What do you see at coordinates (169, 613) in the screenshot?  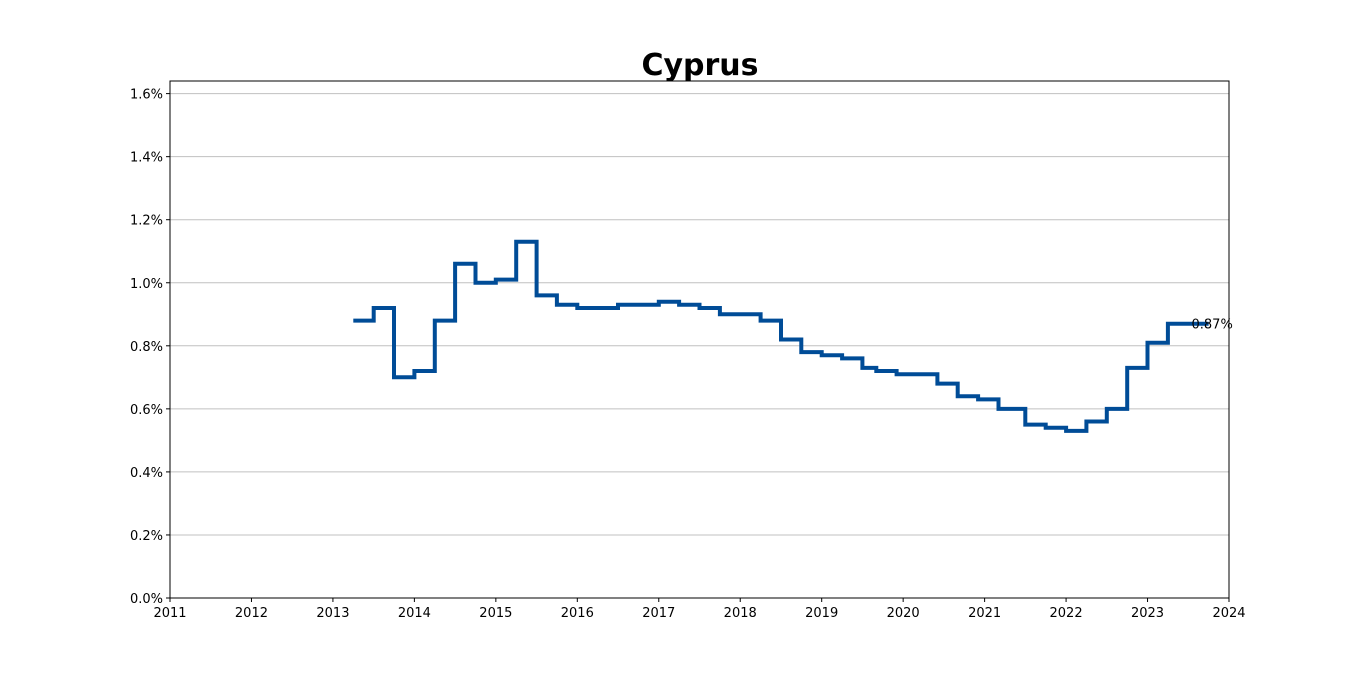 I see `x-tick-label: 2011` at bounding box center [169, 613].